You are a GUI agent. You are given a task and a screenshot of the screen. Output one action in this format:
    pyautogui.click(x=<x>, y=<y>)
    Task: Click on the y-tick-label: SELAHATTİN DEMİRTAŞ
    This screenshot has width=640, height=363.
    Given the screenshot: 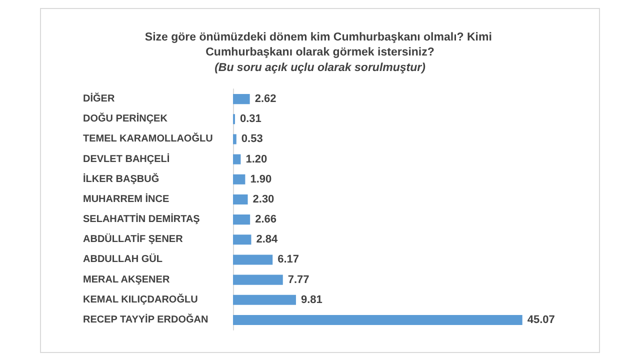 What is the action you would take?
    pyautogui.click(x=141, y=219)
    